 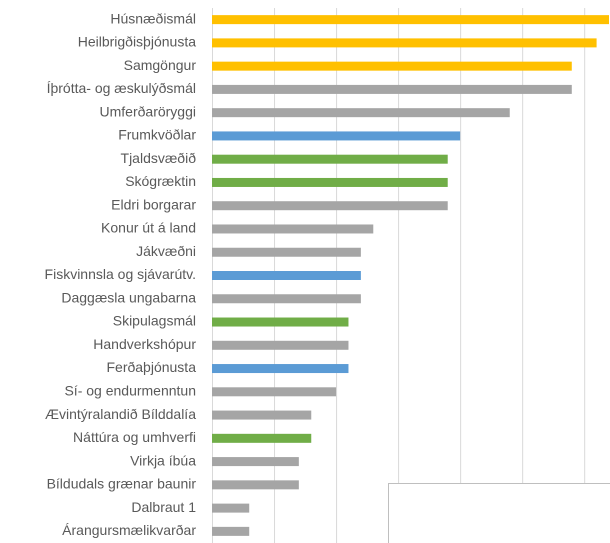 What do you see at coordinates (128, 297) in the screenshot?
I see `y-tick-label: Daggæsla ungabarna` at bounding box center [128, 297].